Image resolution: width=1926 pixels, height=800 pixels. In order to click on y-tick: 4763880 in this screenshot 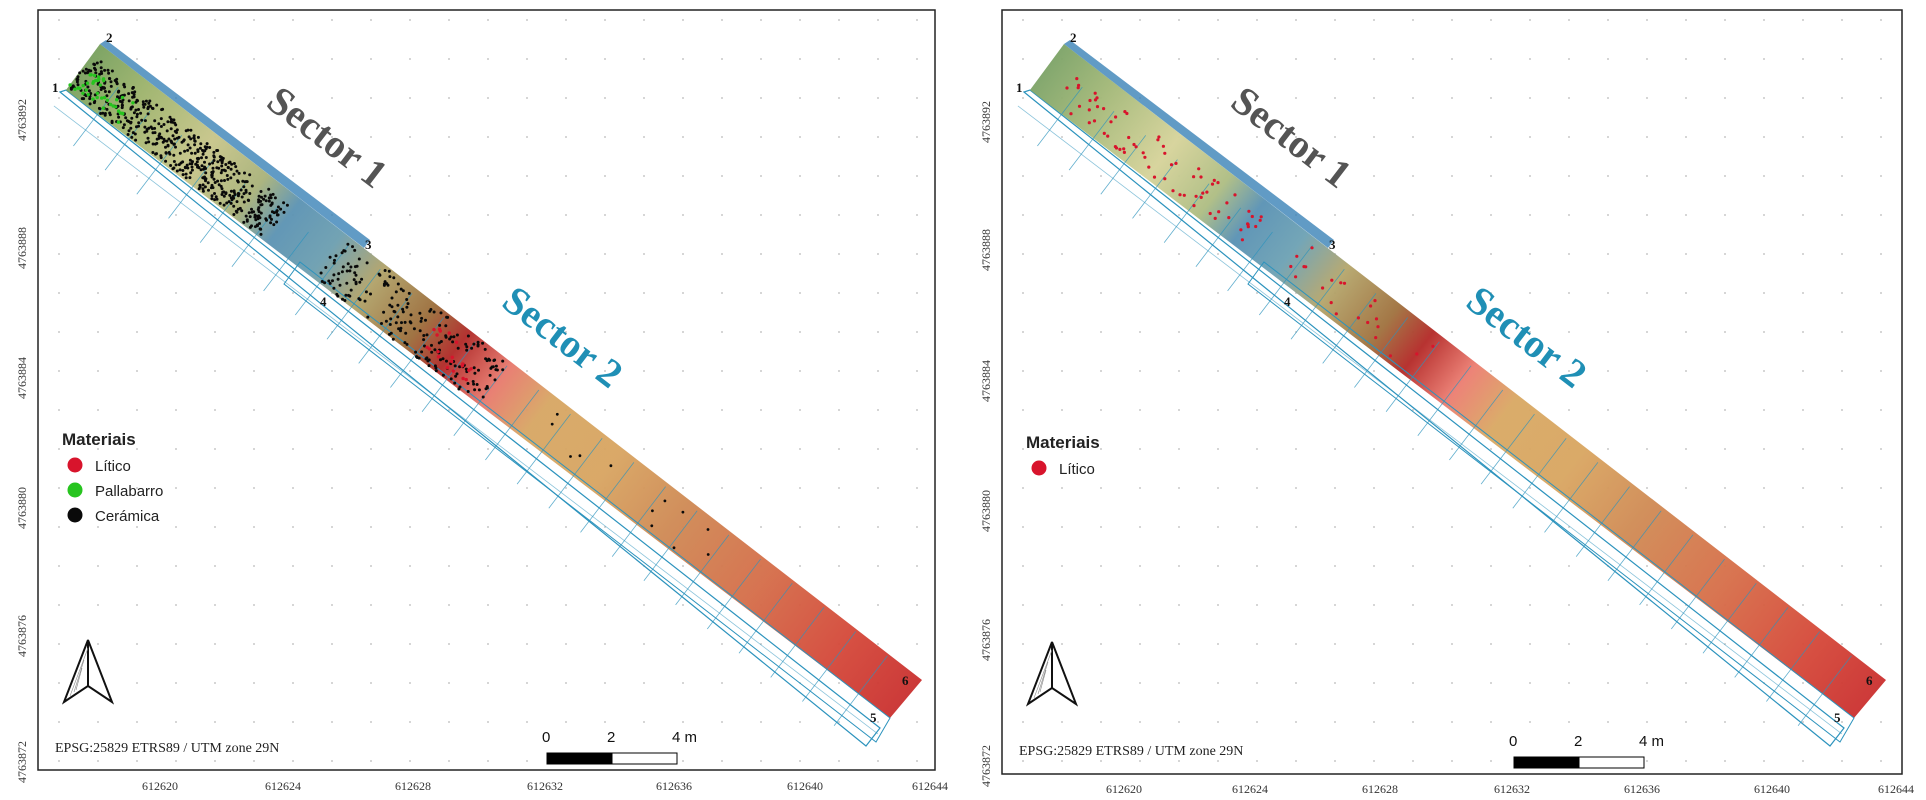, I will do `click(986, 511)`.